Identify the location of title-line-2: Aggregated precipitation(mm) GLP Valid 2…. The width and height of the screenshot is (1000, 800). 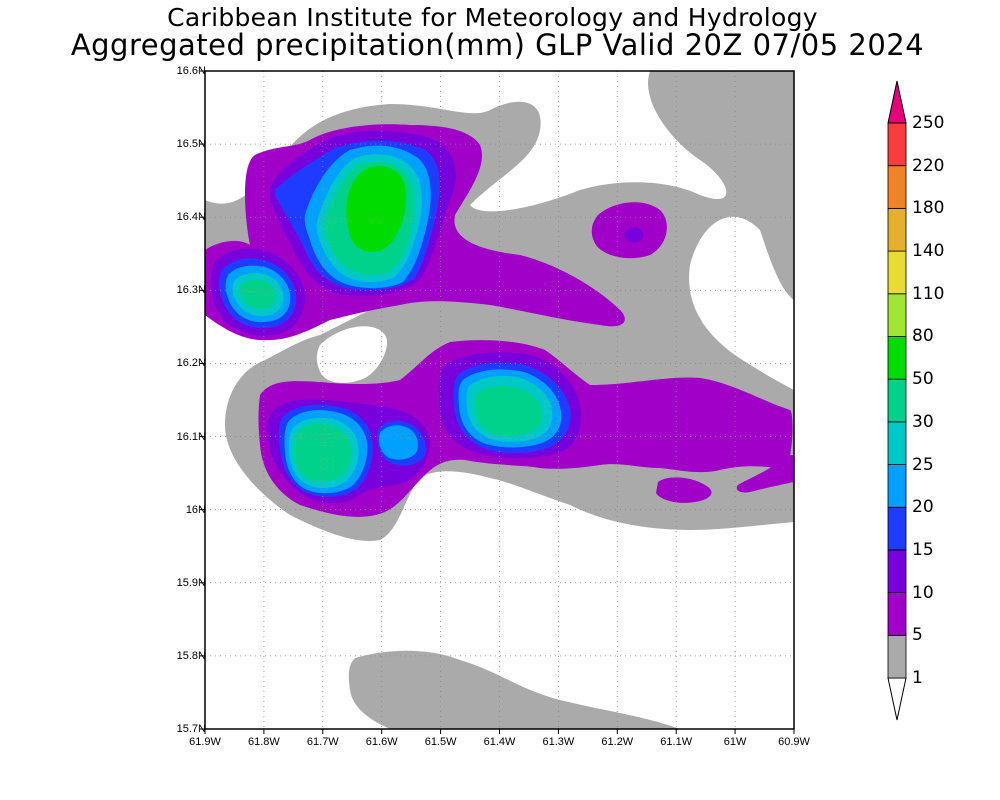
(497, 45).